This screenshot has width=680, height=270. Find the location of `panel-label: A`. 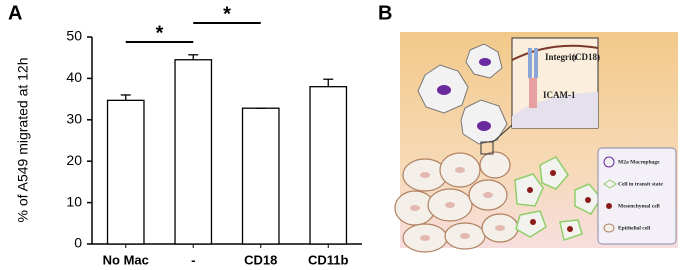

panel-label: A is located at coordinates (15, 13).